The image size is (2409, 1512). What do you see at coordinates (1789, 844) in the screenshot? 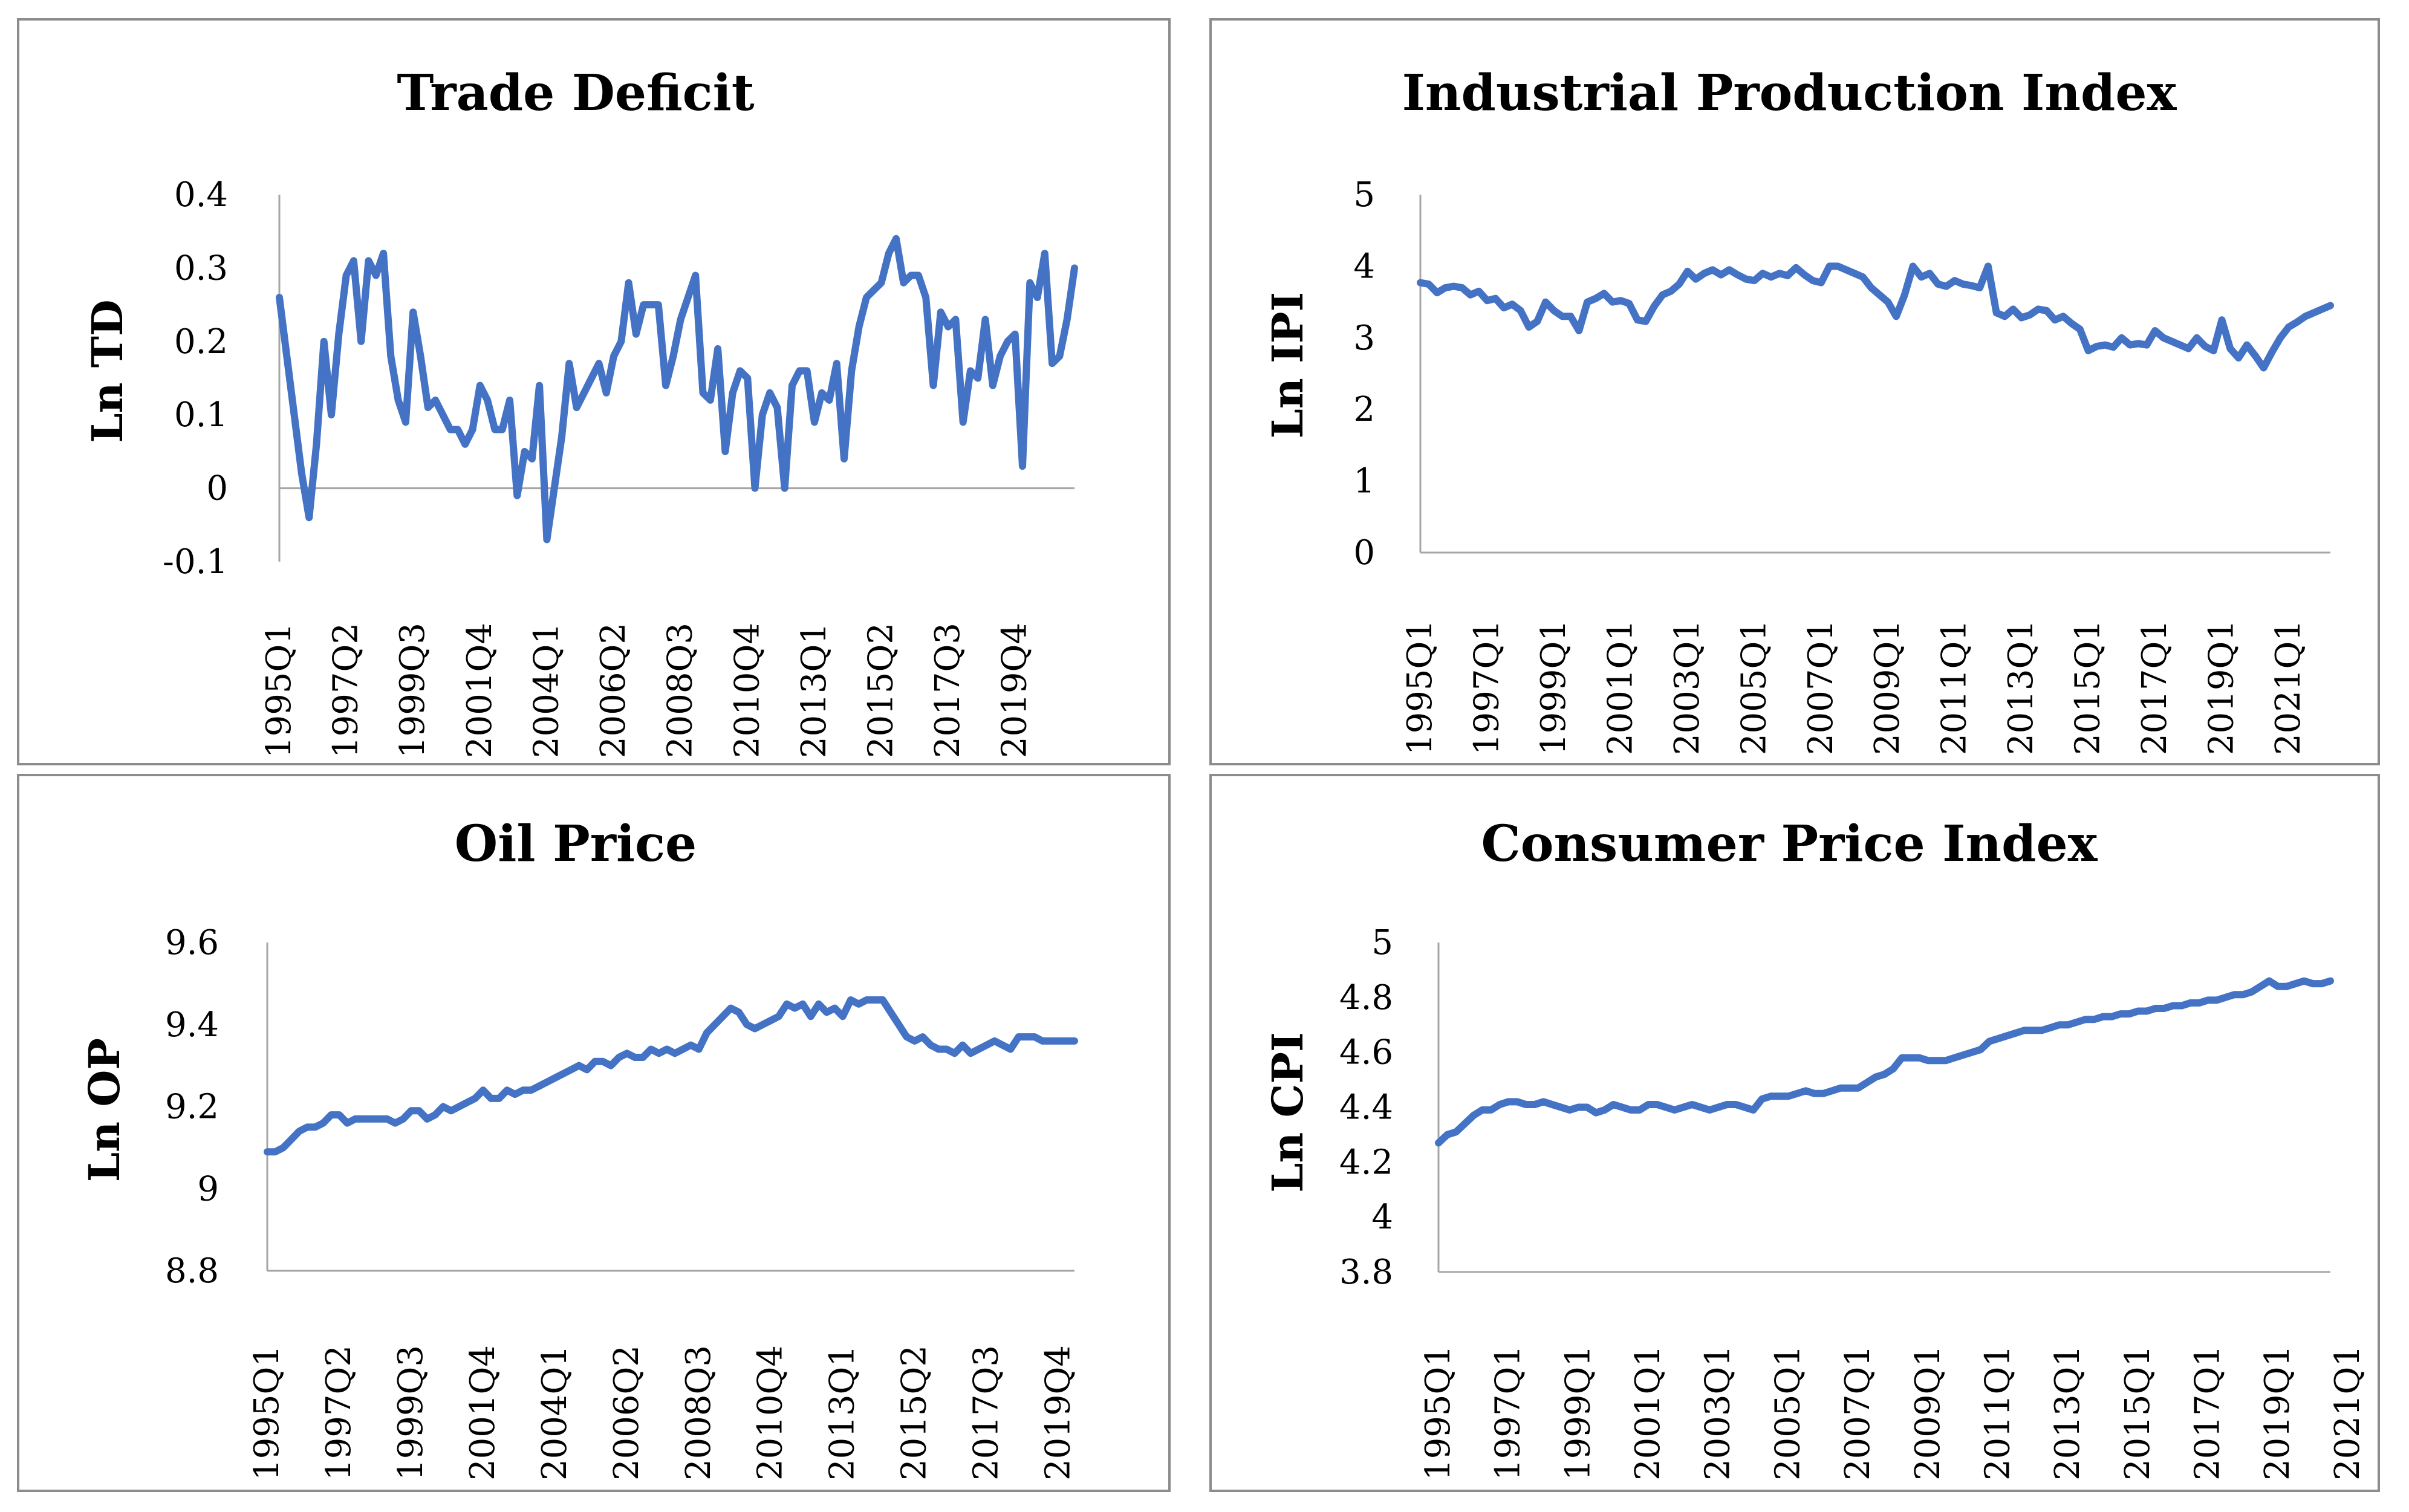
I see `chart-title-consumer-price-index: Consumer Price Index` at bounding box center [1789, 844].